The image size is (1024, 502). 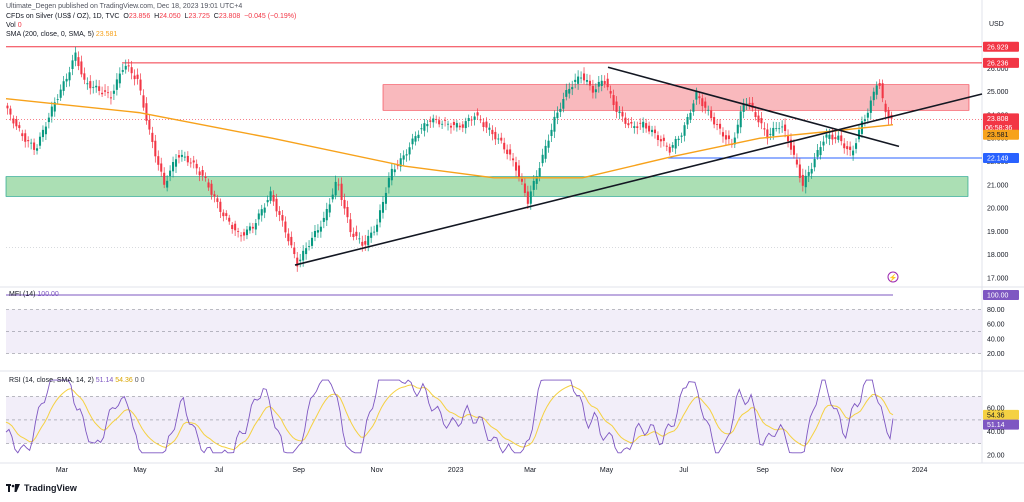 I want to click on currency-label: USD, so click(x=996, y=24).